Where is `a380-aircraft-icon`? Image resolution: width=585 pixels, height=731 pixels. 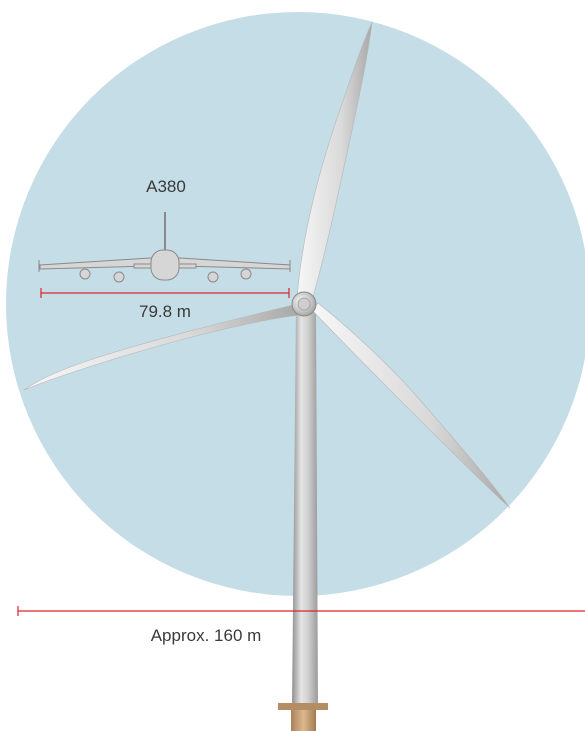
a380-aircraft-icon is located at coordinates (164, 247).